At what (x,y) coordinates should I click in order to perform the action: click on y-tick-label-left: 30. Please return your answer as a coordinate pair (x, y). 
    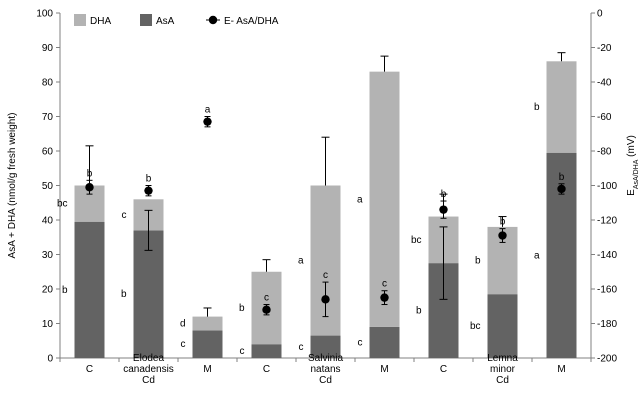
    Looking at the image, I should click on (48, 255).